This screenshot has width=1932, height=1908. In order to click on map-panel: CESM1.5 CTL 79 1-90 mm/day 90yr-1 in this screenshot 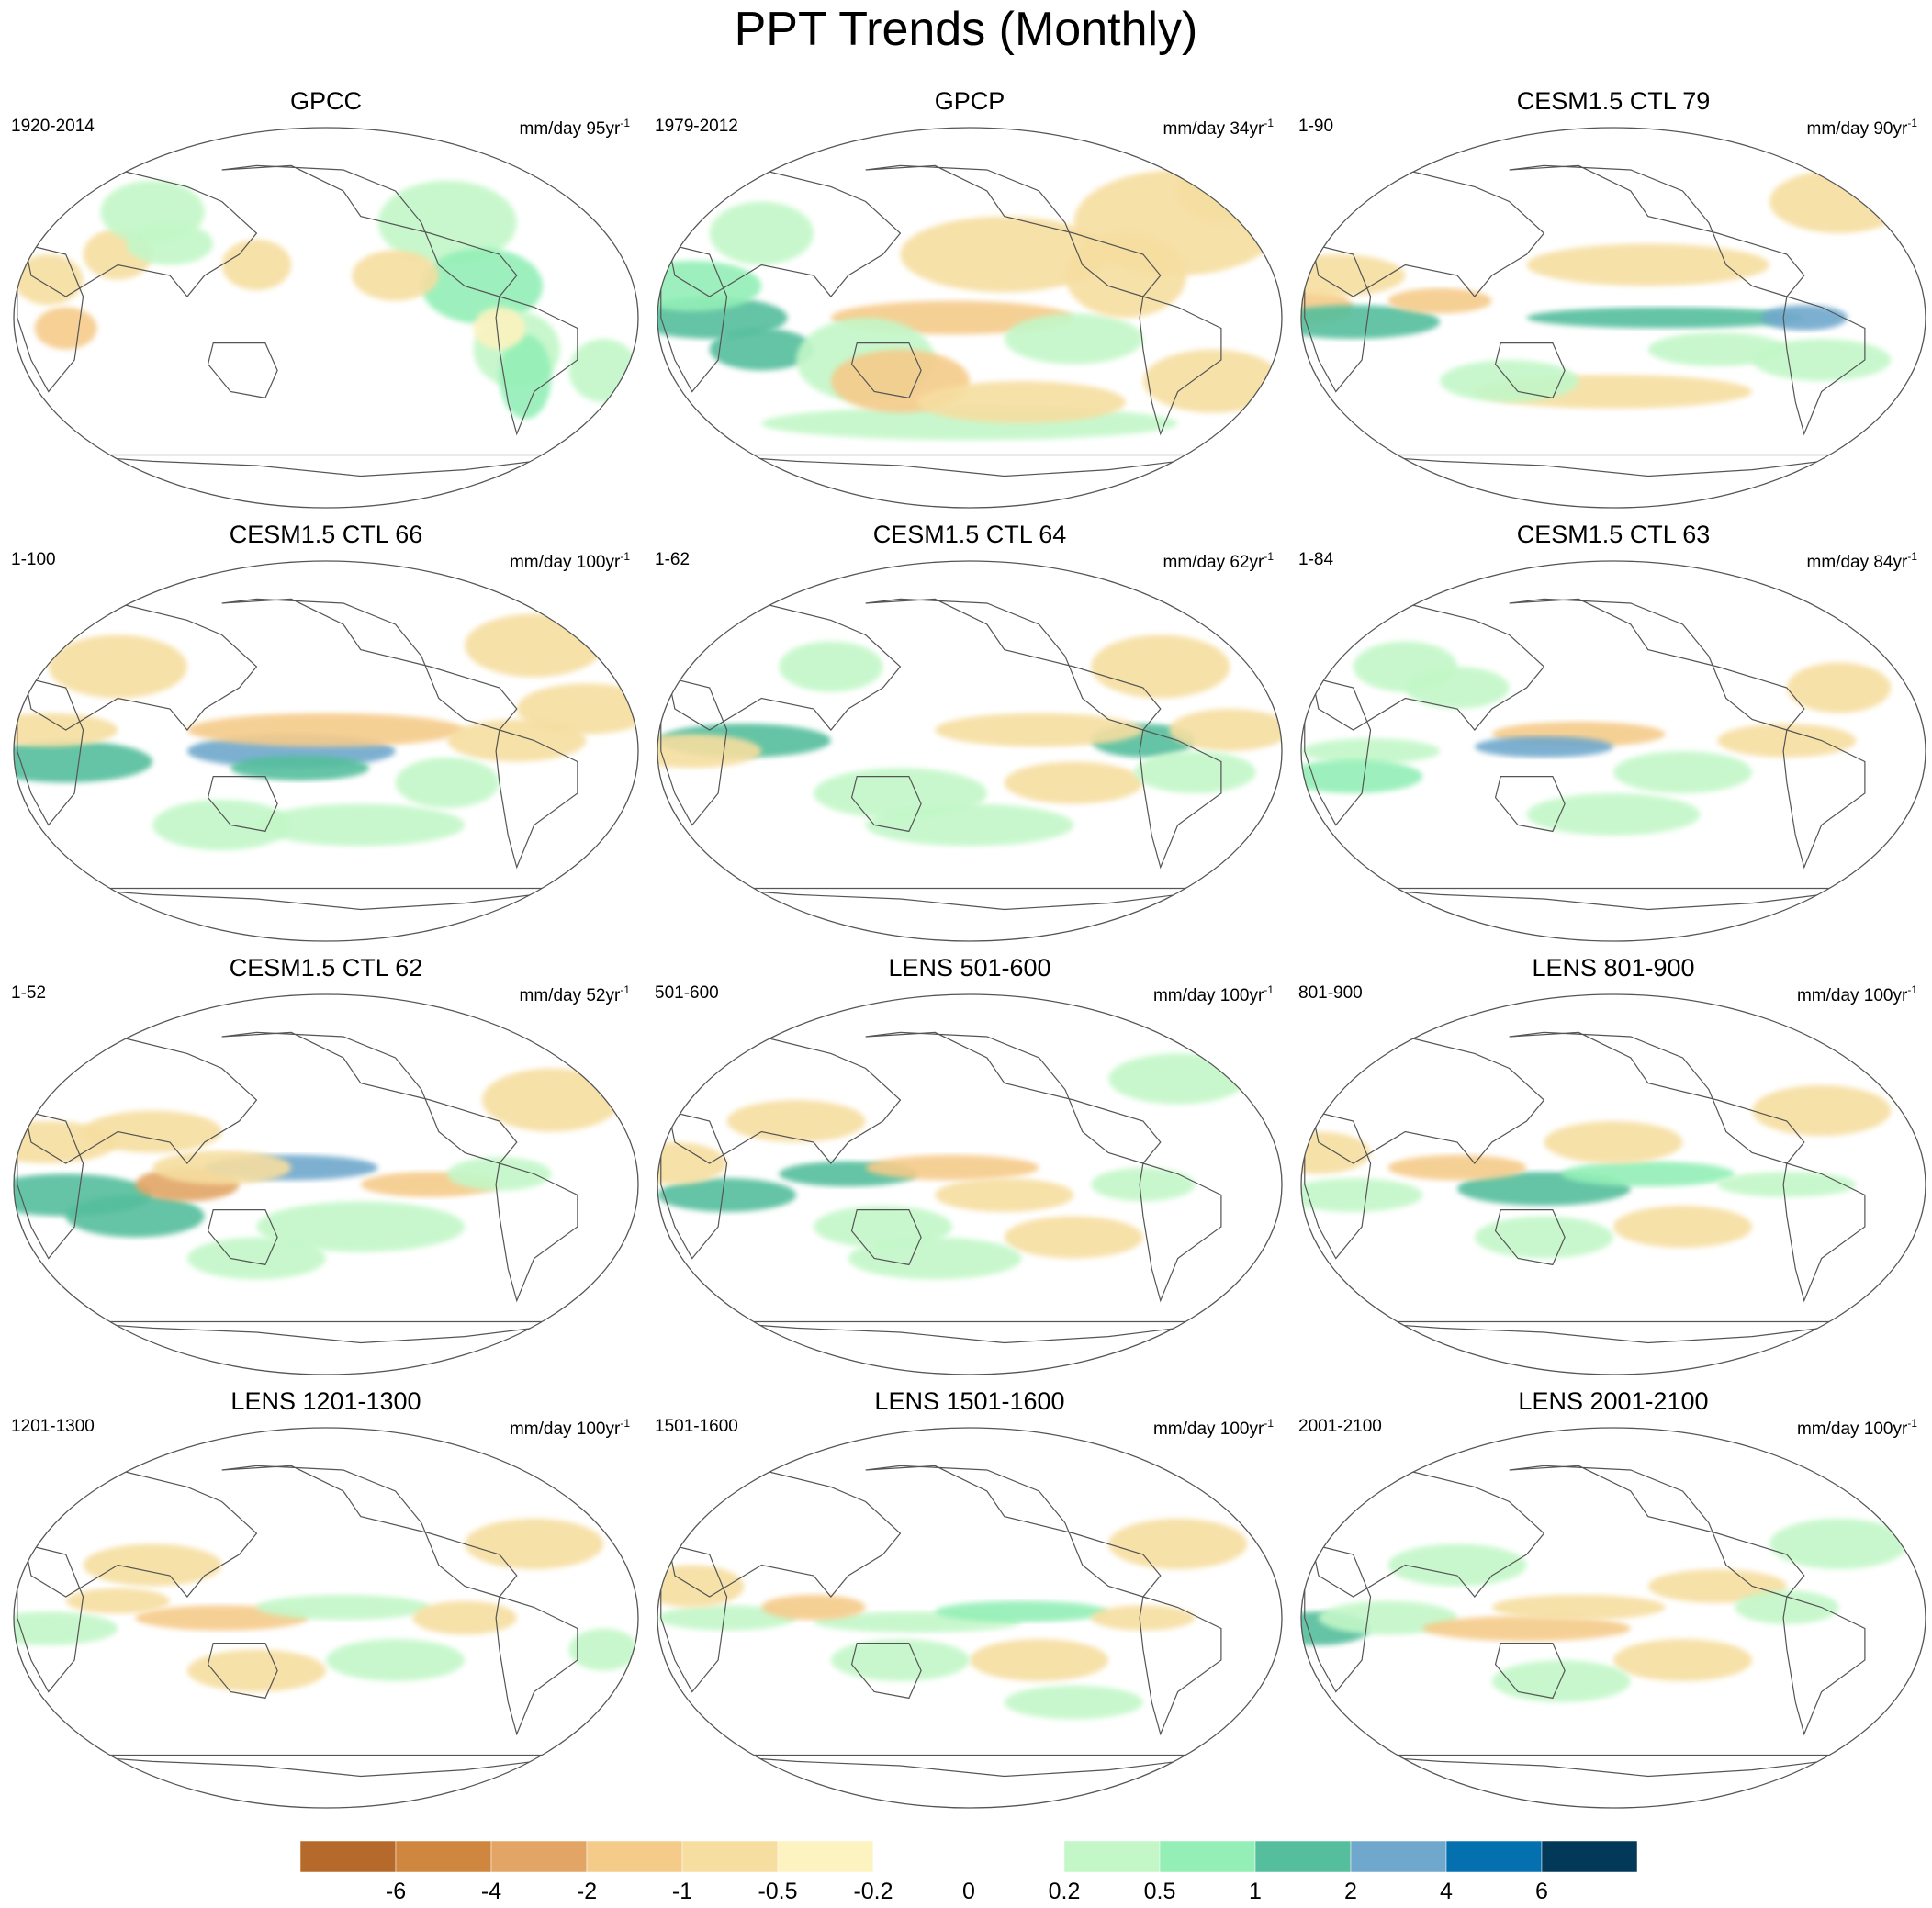, I will do `click(1613, 302)`.